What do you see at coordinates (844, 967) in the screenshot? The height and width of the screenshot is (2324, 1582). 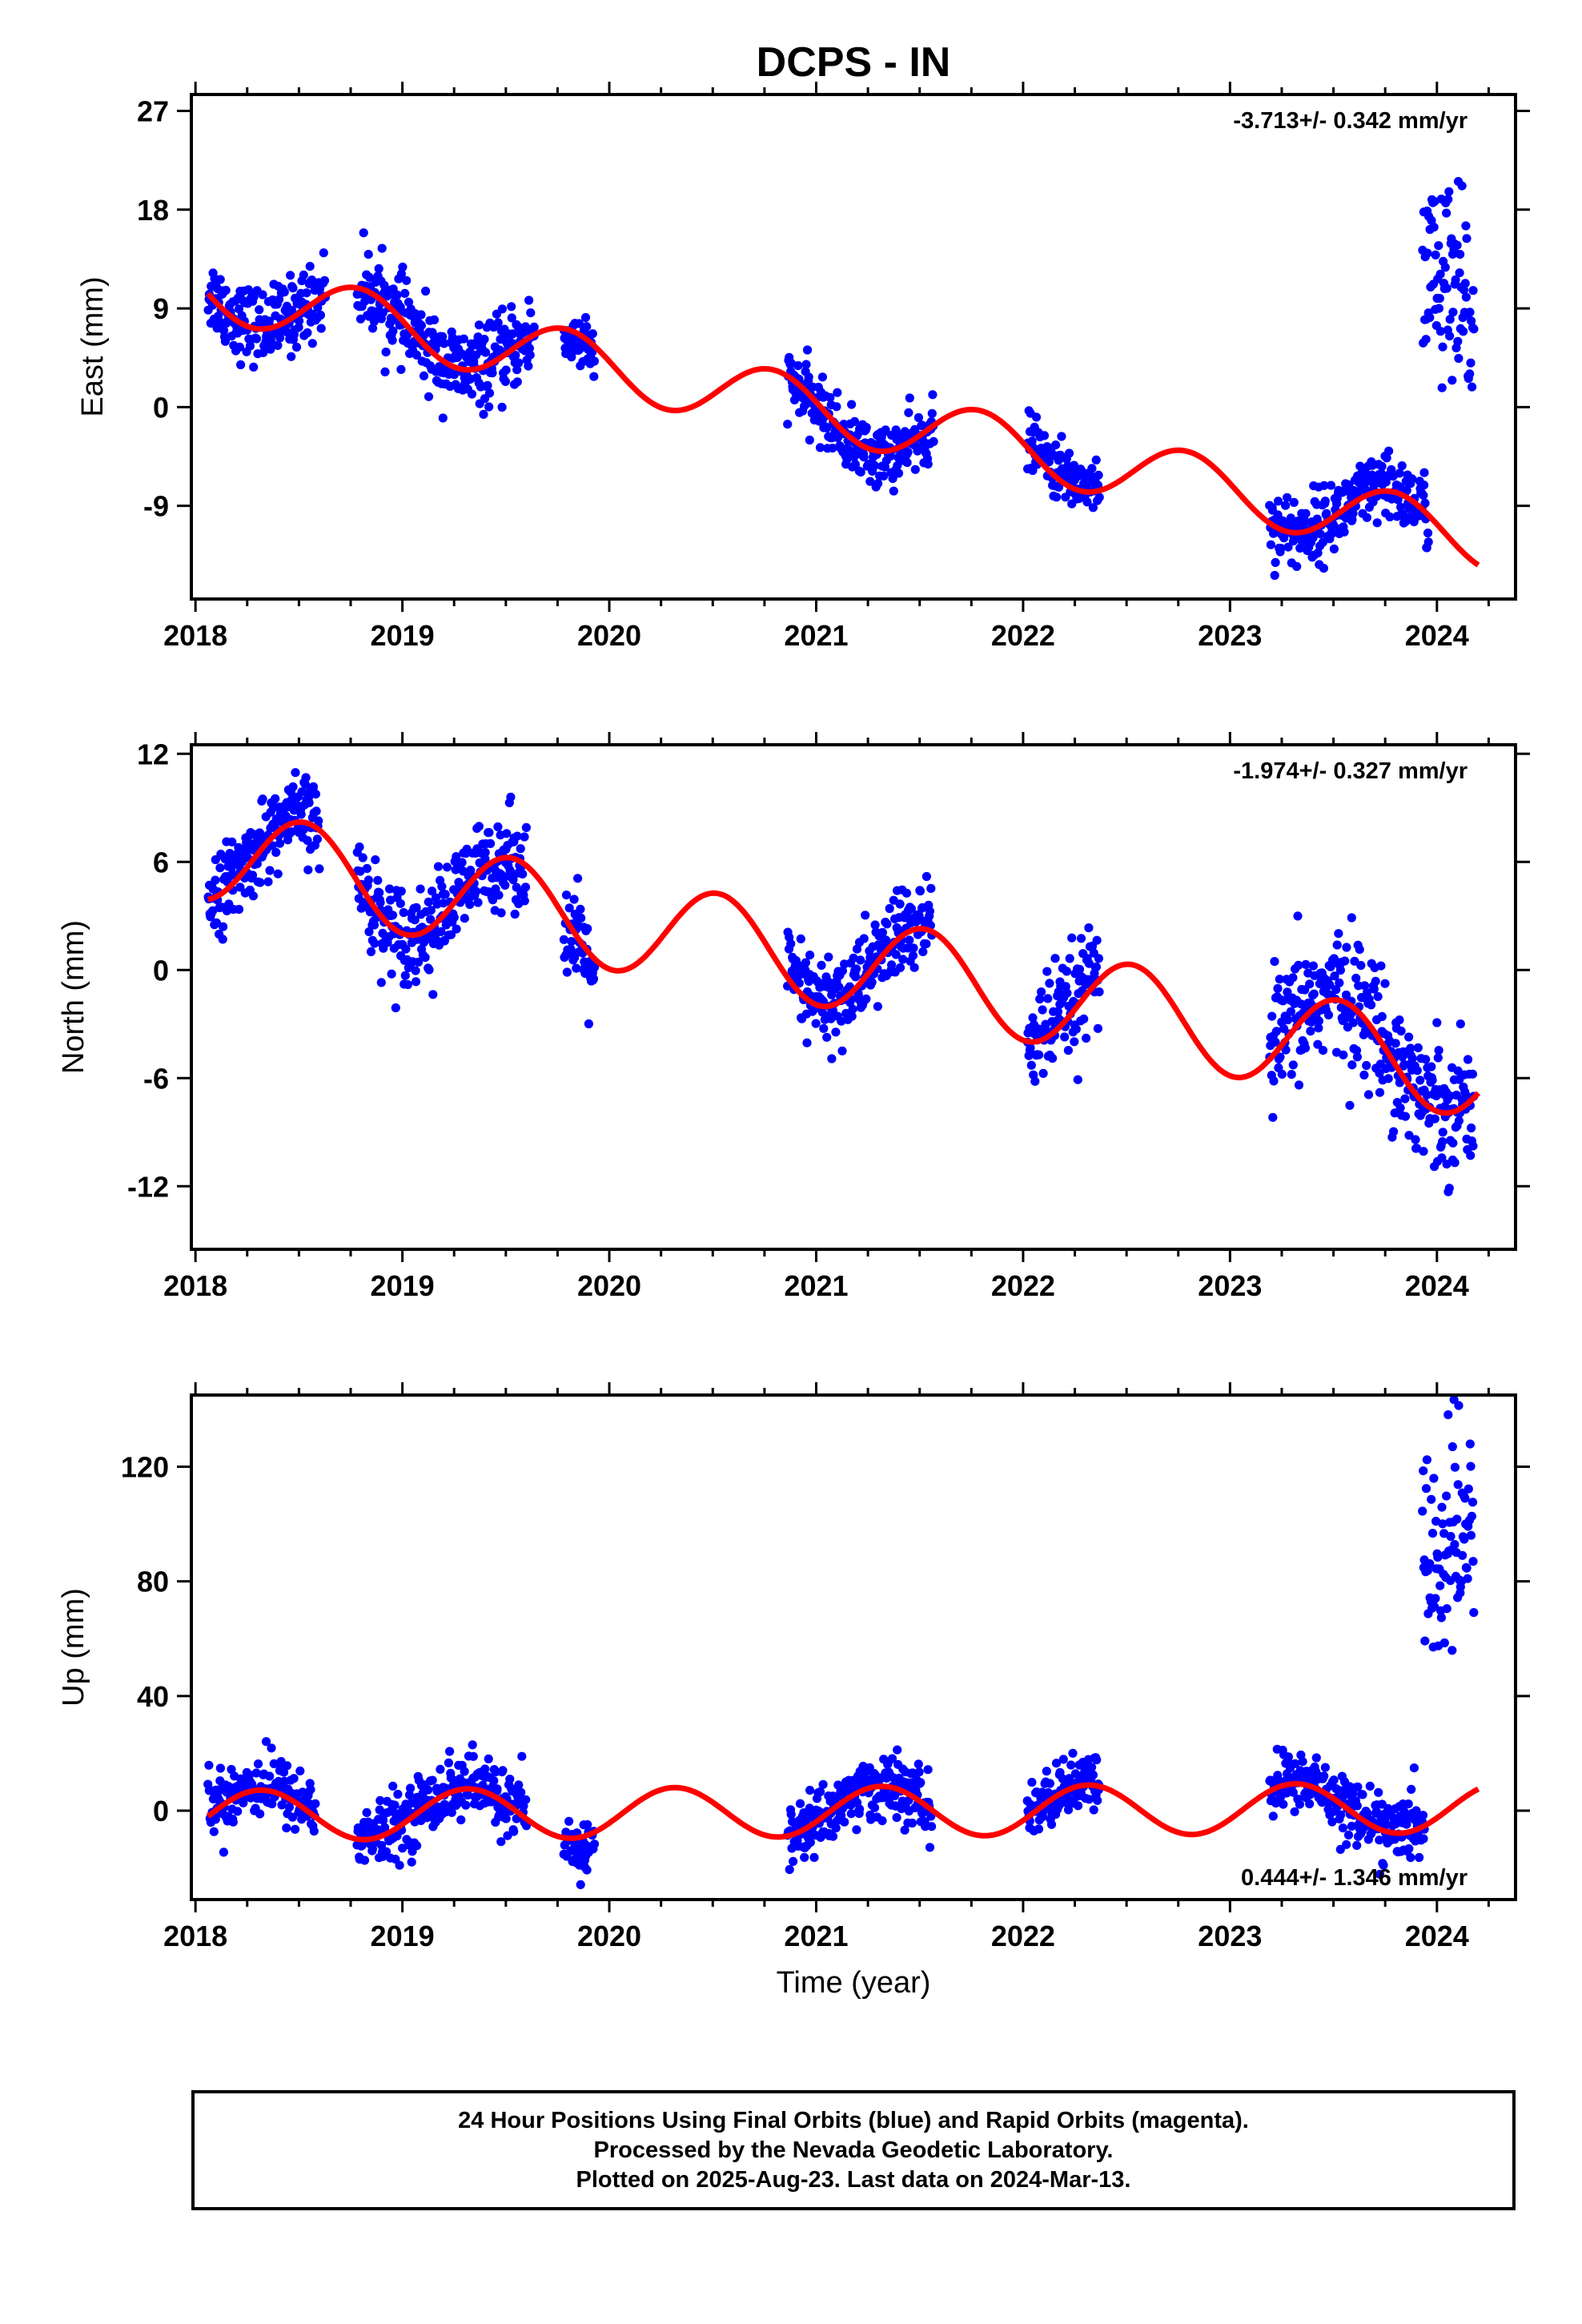 I see `fit-curve` at bounding box center [844, 967].